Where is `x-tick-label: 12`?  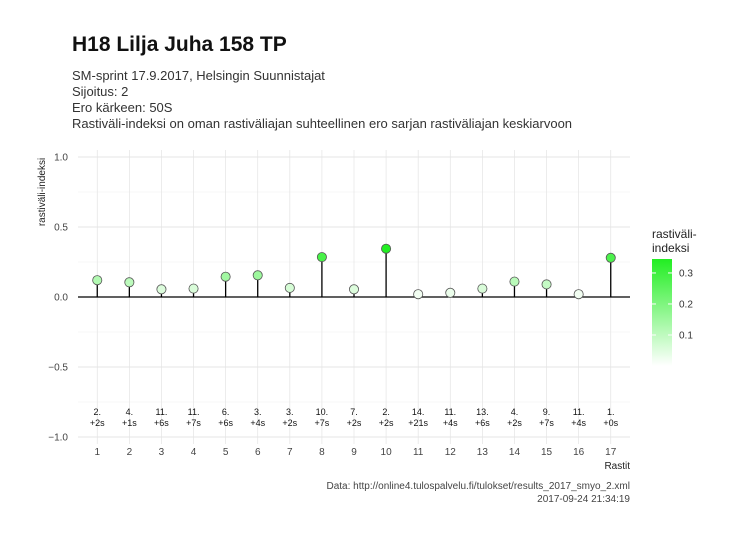 x-tick-label: 12 is located at coordinates (451, 452).